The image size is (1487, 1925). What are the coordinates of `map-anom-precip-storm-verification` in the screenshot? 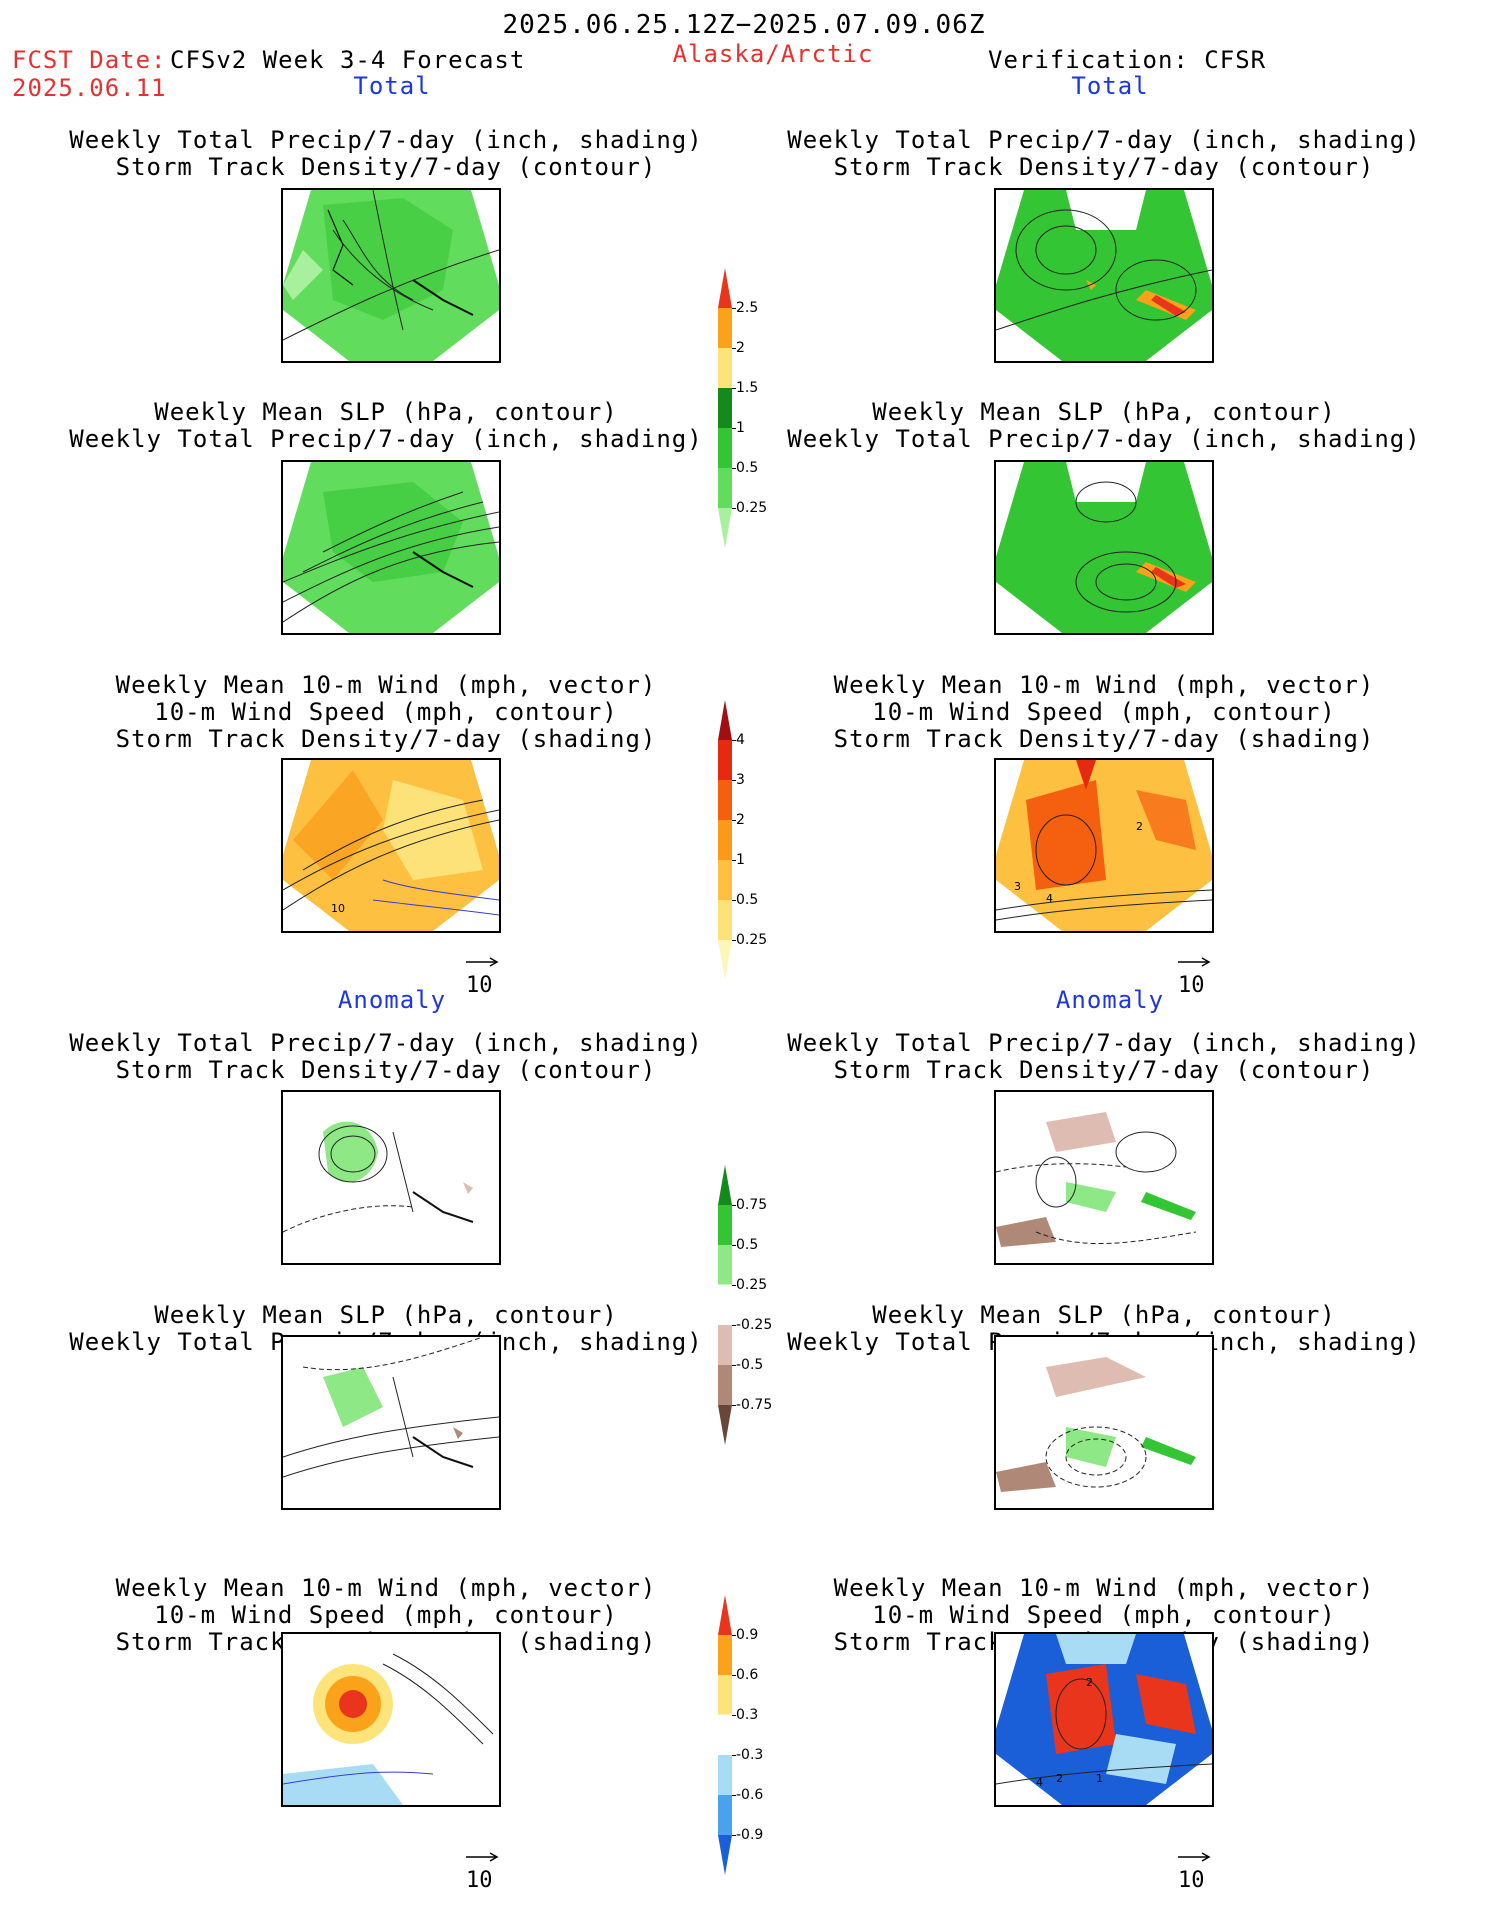 It's located at (1104, 1177).